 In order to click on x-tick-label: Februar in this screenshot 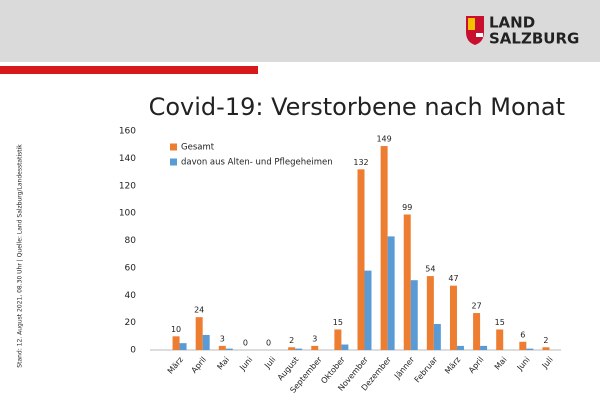, I will do `click(426, 370)`.